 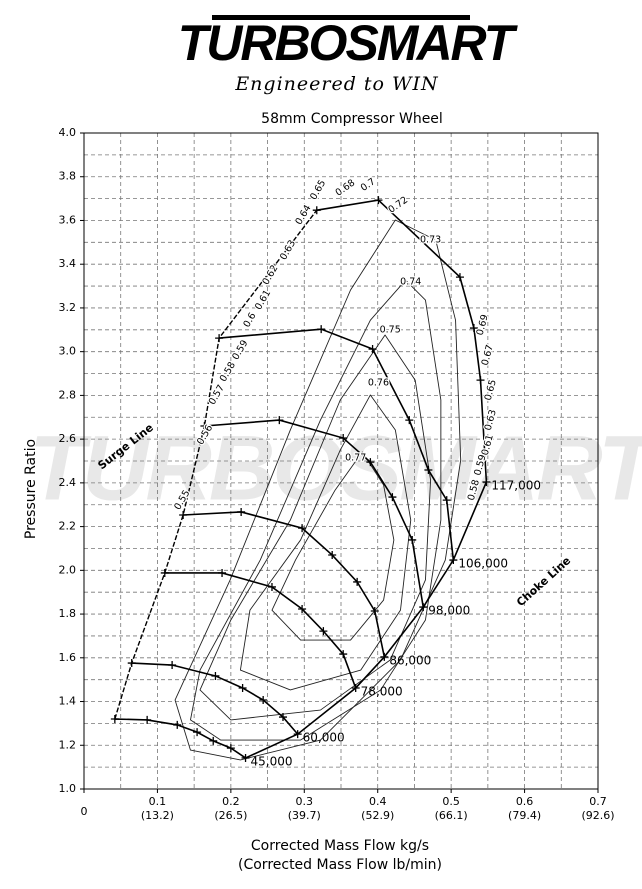 I want to click on efficiency-label: 0.75, so click(x=390, y=330).